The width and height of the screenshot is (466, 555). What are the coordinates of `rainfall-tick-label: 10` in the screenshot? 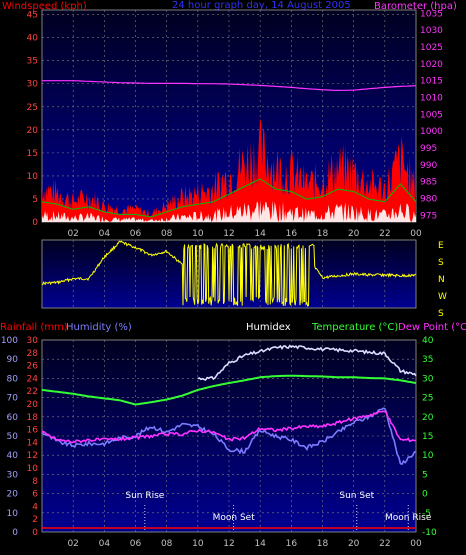 It's located at (33, 469).